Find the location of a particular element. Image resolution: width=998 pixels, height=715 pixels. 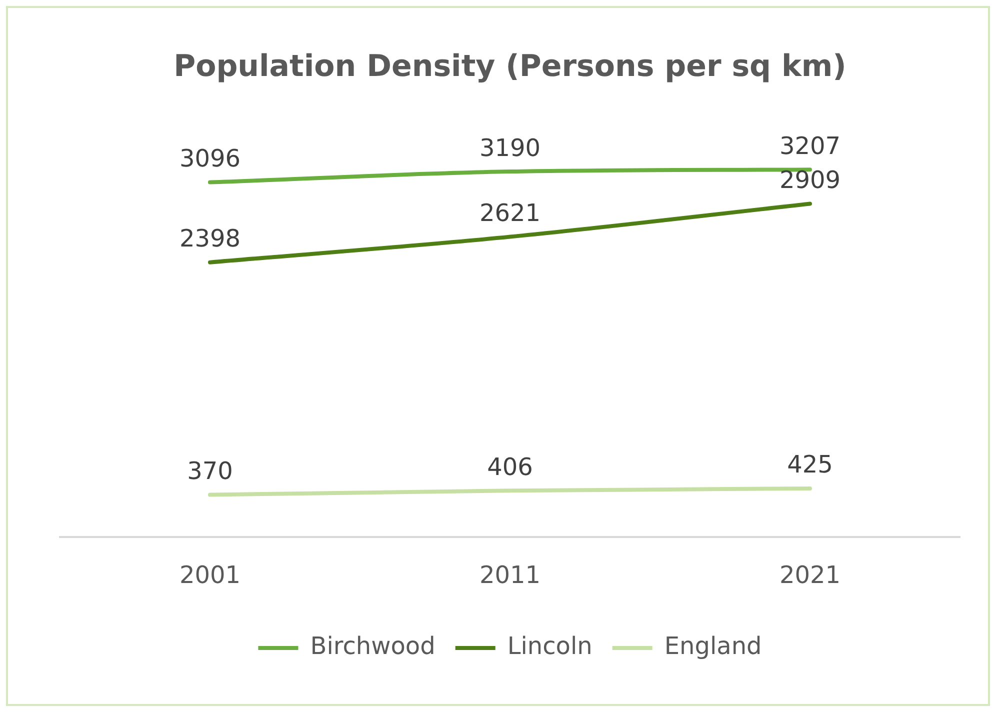

data-label: 2909 is located at coordinates (810, 180).